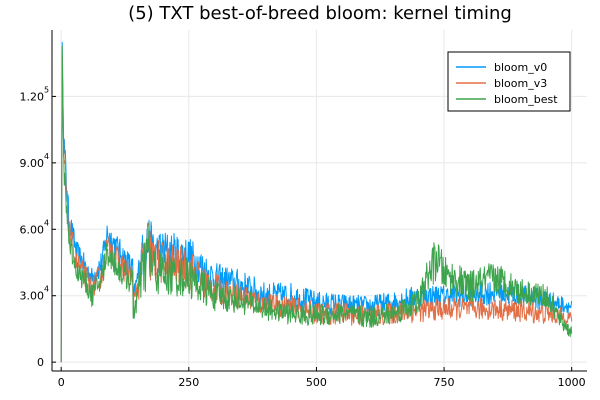 The image size is (600, 400). I want to click on legend: bloom_v0 bloom_v3 bloom_best, so click(509, 81).